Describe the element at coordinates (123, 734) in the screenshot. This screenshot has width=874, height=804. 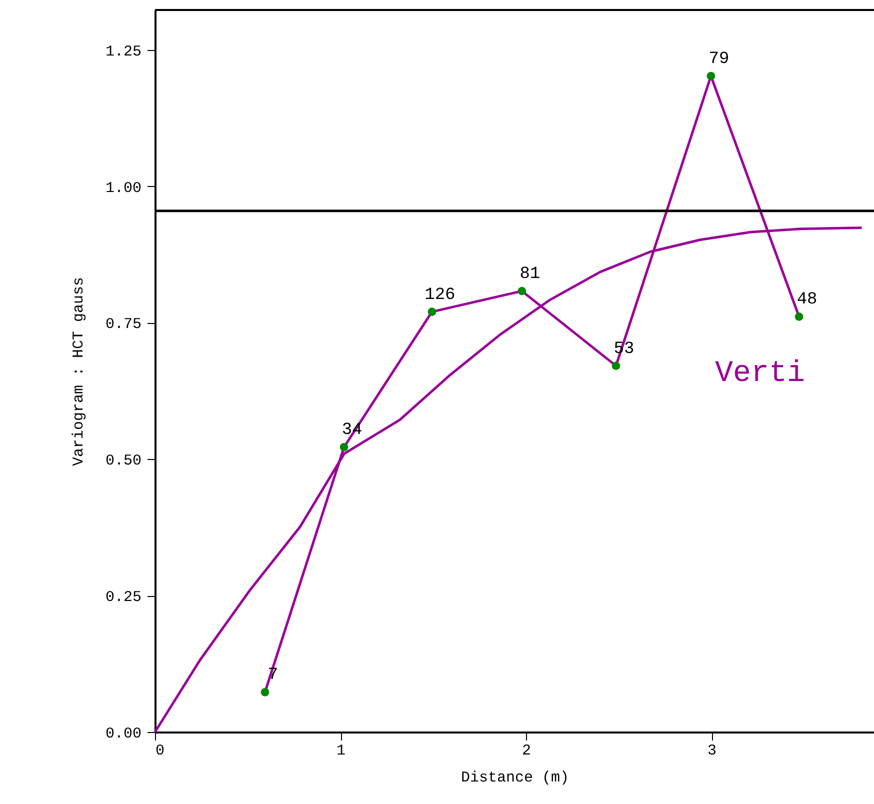
I see `y-tick-label: 0.00` at that location.